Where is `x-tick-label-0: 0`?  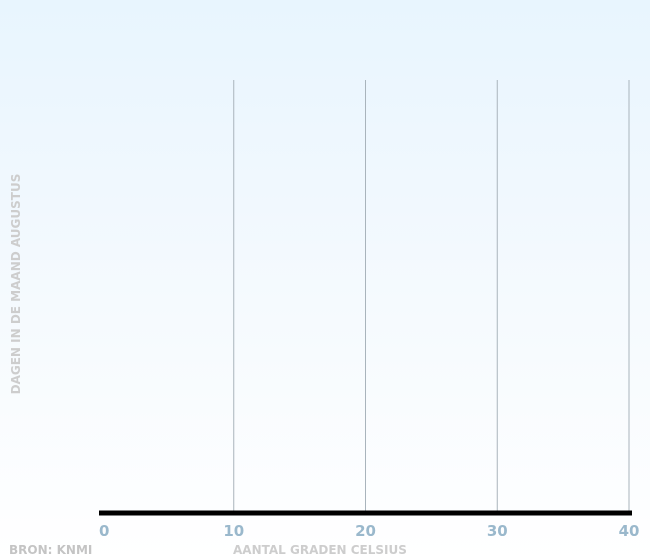 x-tick-label-0: 0 is located at coordinates (104, 531).